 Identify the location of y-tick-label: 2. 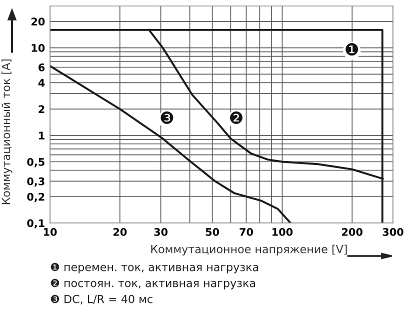
(41, 109).